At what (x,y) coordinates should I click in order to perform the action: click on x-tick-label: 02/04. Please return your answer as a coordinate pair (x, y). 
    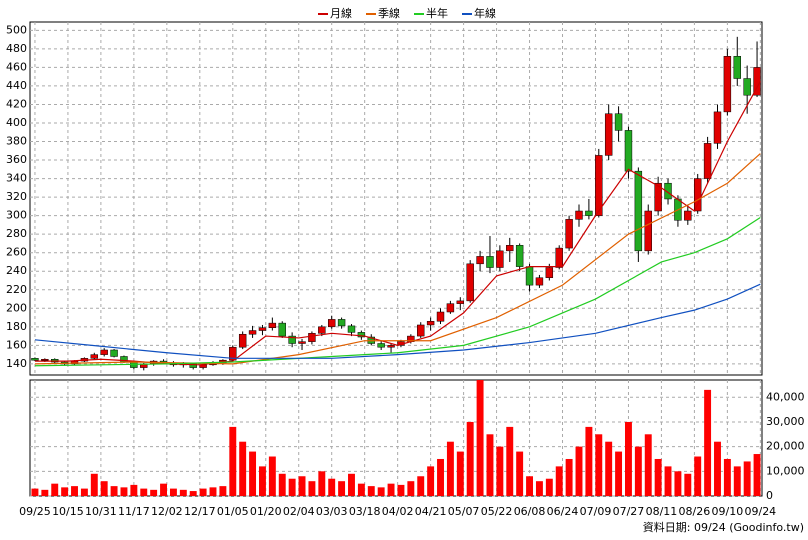
    Looking at the image, I should click on (299, 511).